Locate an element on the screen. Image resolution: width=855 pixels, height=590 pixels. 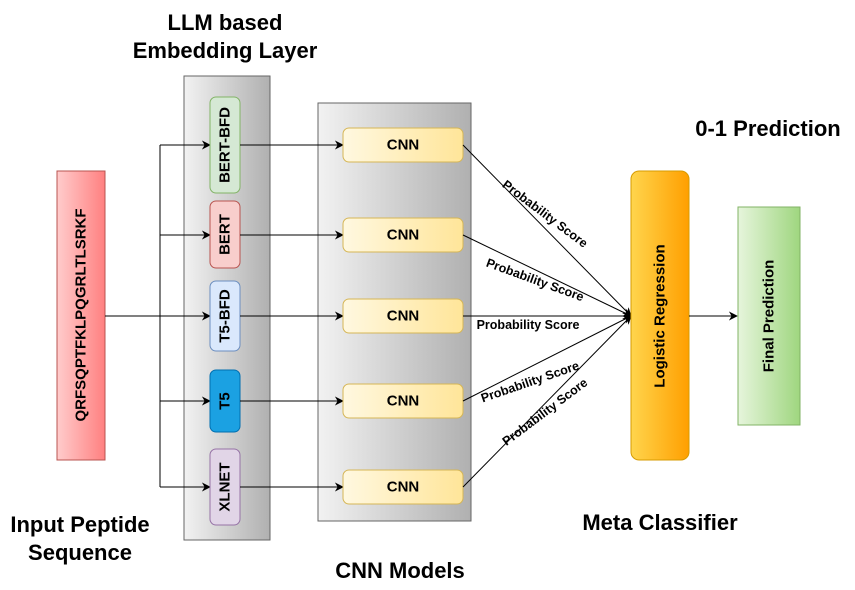
input-sequence-text: QRFSQPTFKLPQGRLTLSRKF is located at coordinates (81, 314).